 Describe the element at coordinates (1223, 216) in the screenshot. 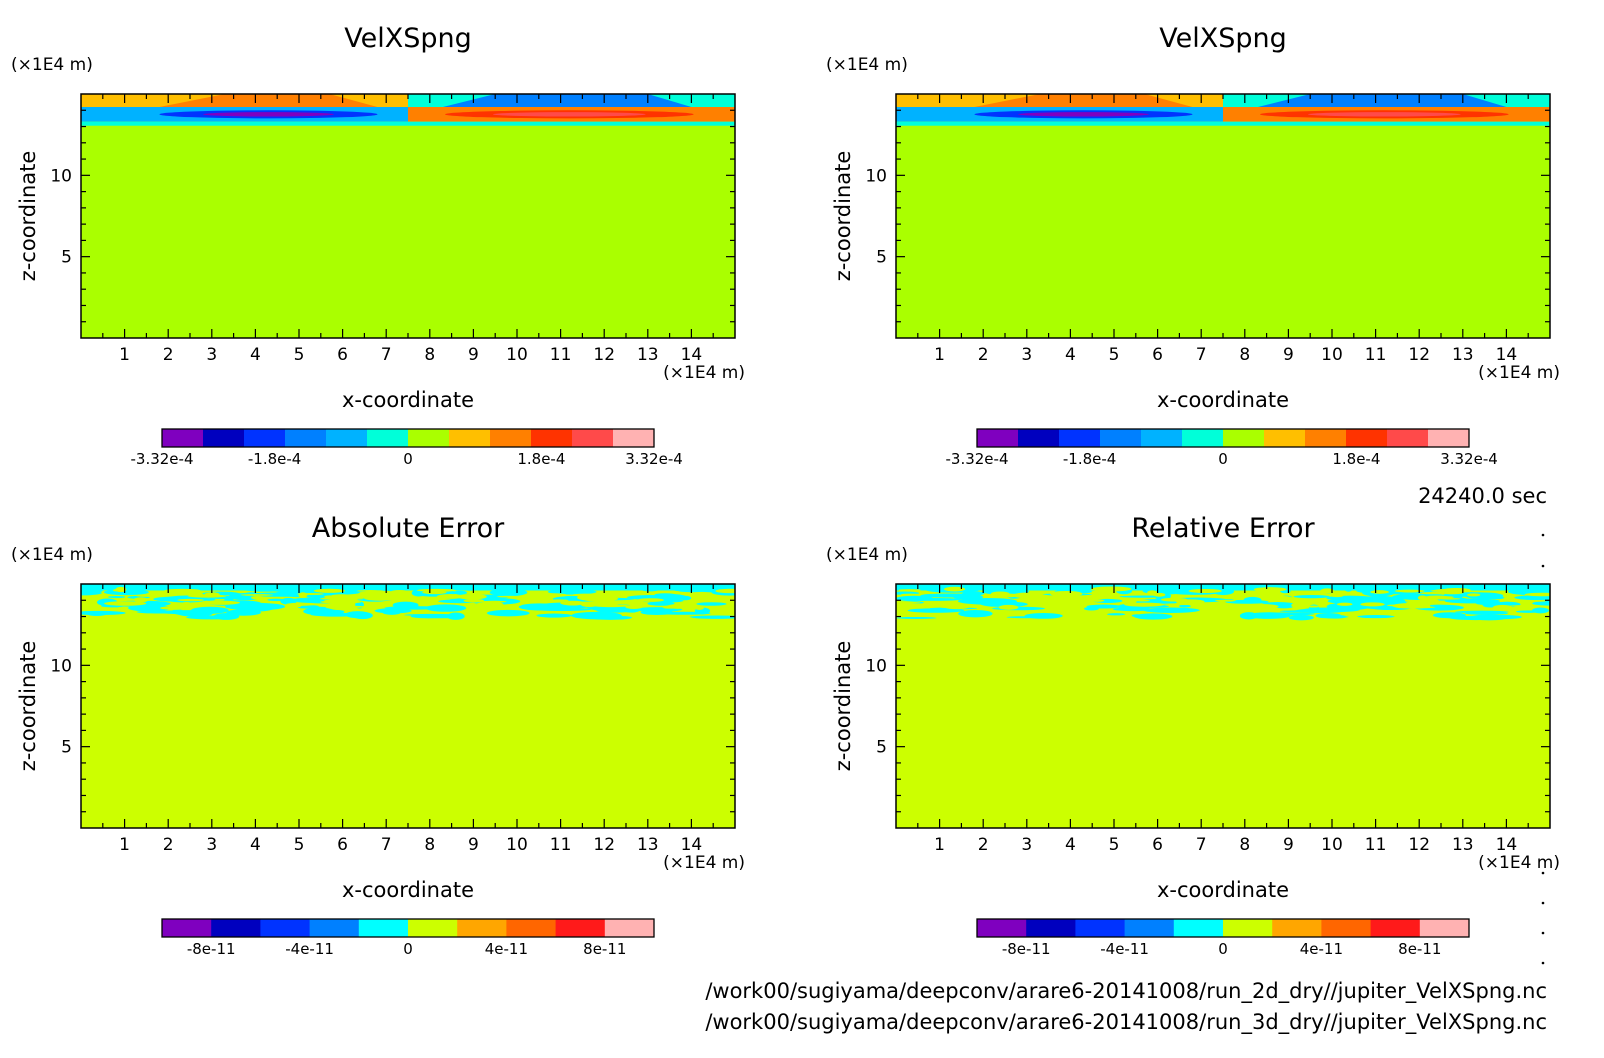

I see `field-plot` at that location.